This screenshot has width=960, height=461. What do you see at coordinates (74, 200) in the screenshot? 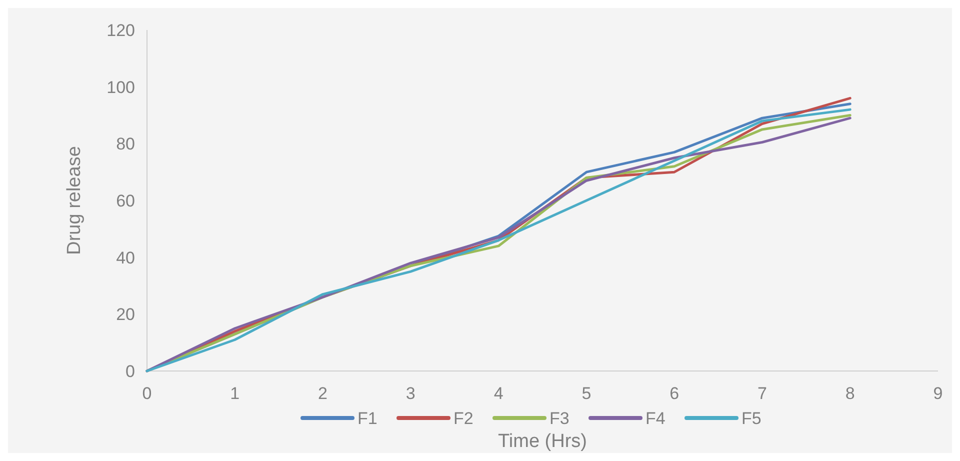
I see `y-axis-title: Drug release` at bounding box center [74, 200].